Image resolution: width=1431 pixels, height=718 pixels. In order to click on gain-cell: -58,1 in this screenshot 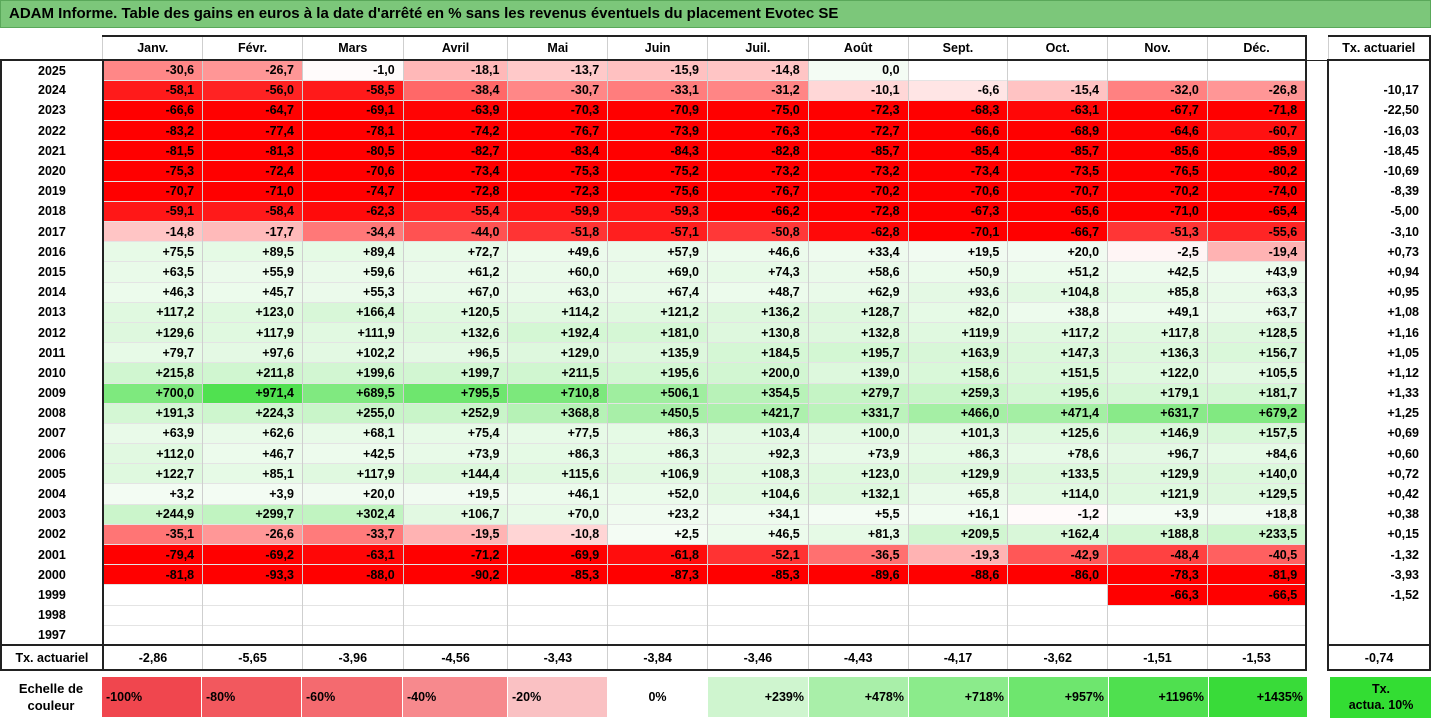, I will do `click(152, 90)`.